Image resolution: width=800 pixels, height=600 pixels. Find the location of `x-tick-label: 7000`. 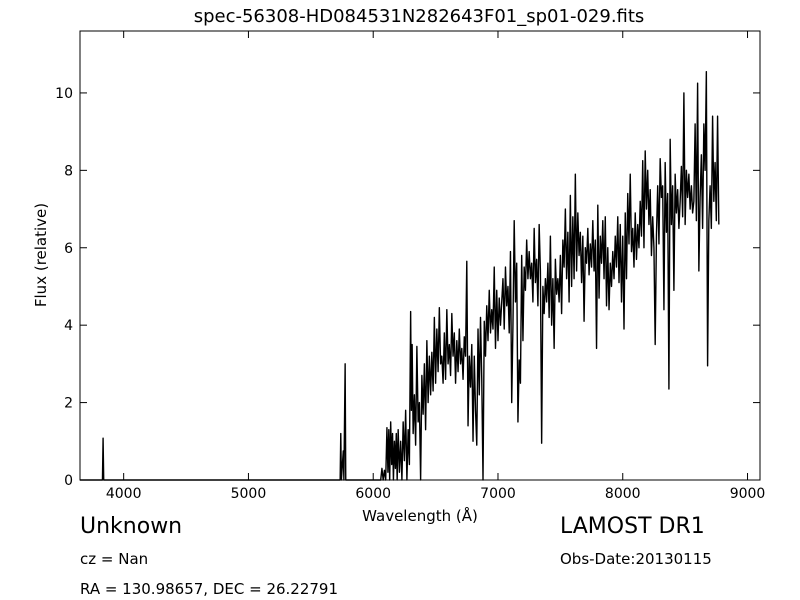

x-tick-label: 7000 is located at coordinates (498, 494).